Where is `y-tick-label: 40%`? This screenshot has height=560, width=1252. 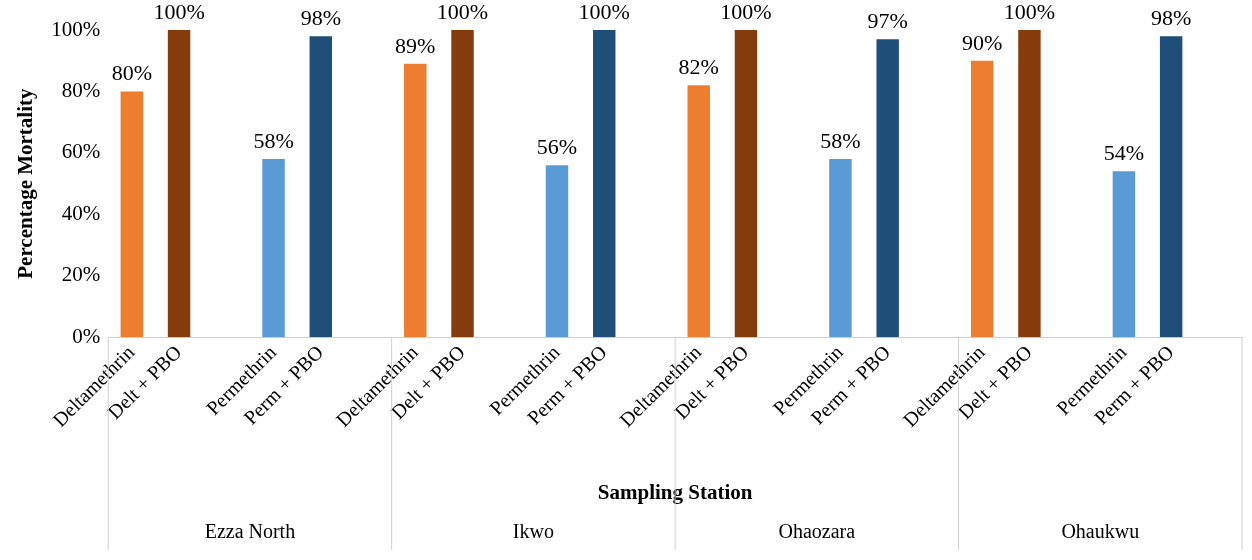 y-tick-label: 40% is located at coordinates (81, 212).